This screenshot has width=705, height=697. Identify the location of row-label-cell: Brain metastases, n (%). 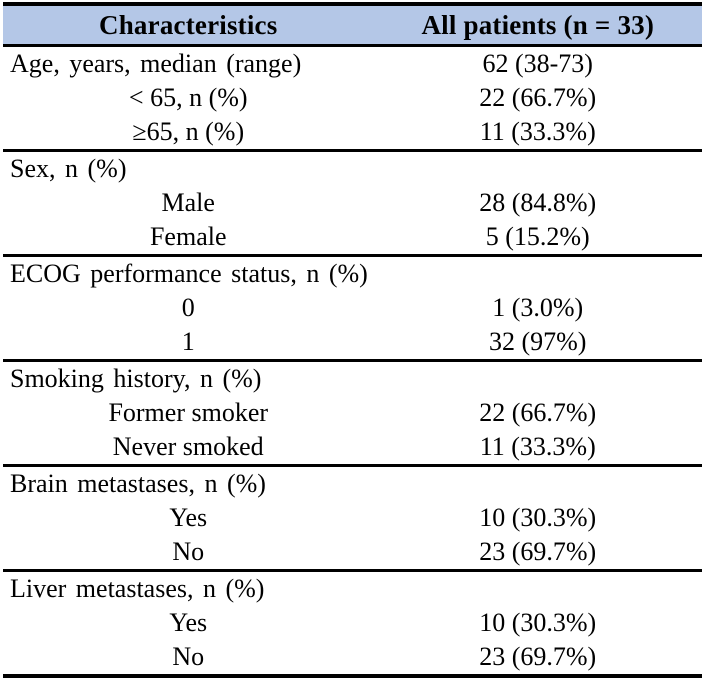
(188, 482).